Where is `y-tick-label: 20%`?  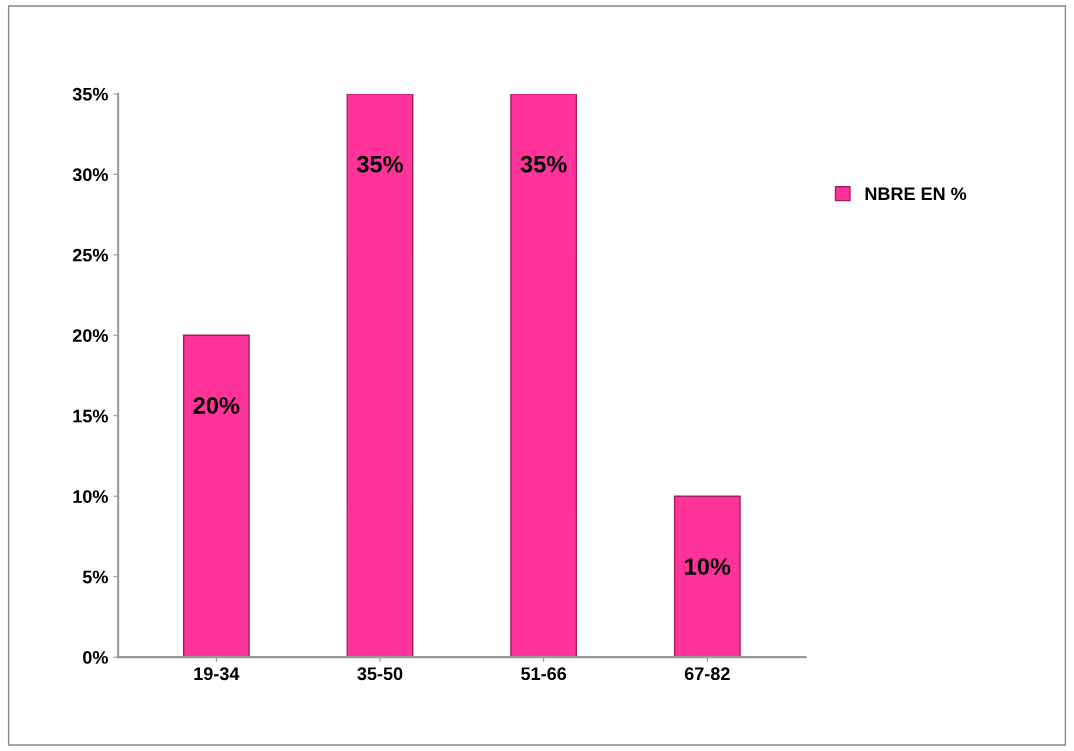 y-tick-label: 20% is located at coordinates (90, 335).